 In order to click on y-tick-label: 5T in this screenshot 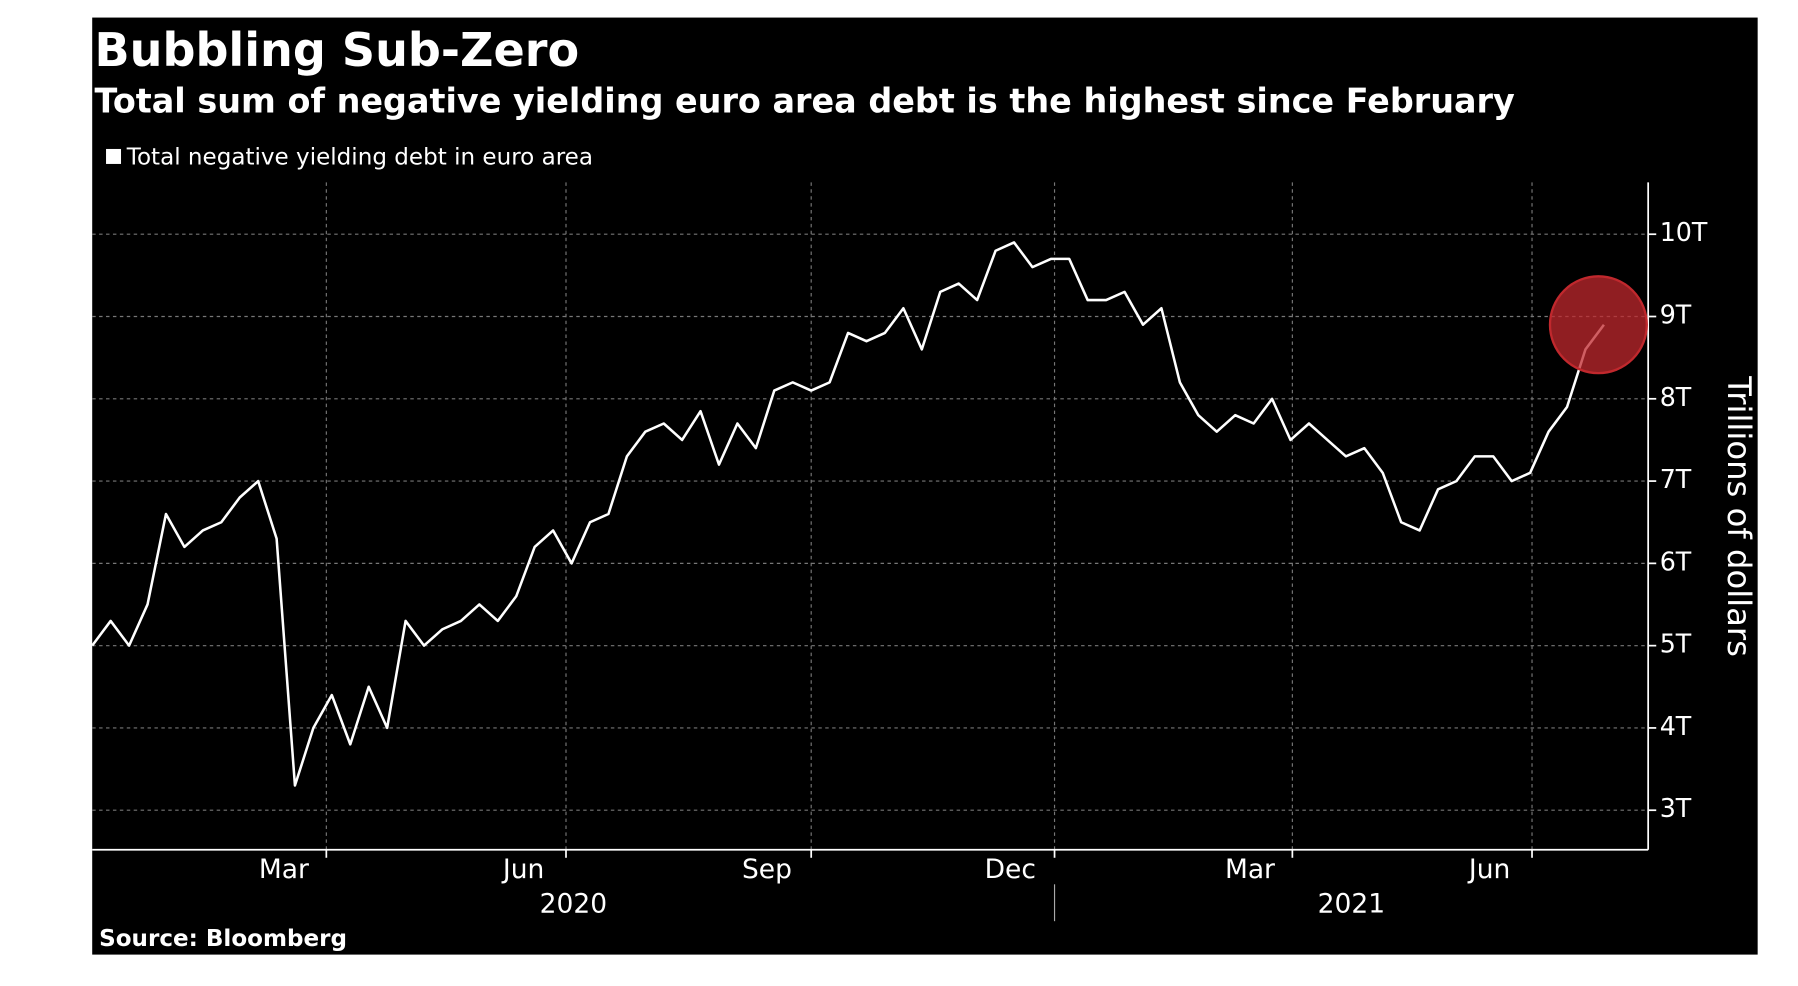, I will do `click(1676, 644)`.